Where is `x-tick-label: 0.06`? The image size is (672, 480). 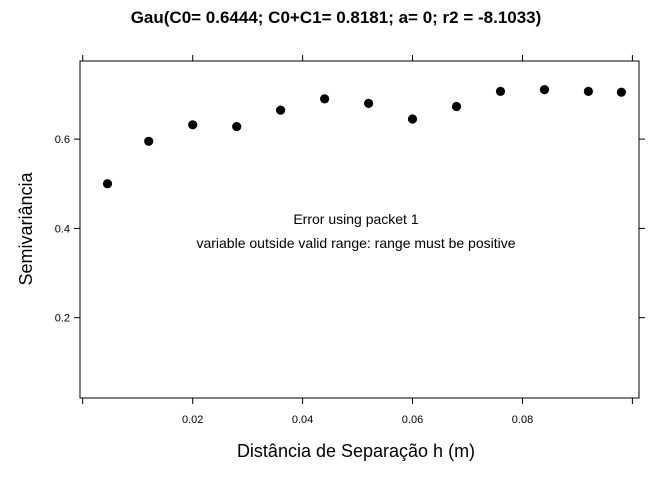 x-tick-label: 0.06 is located at coordinates (412, 420).